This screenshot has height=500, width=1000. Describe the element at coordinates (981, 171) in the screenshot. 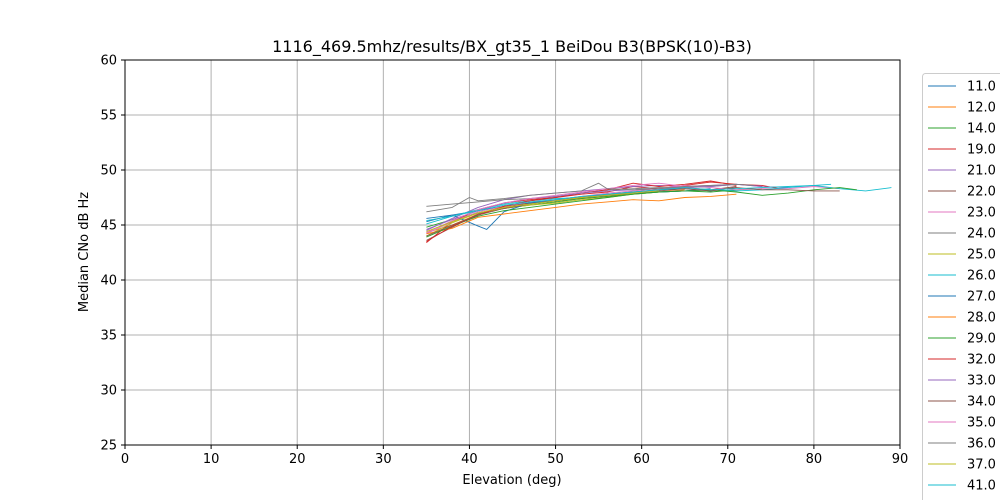

I see `legend-label: 21.0` at that location.